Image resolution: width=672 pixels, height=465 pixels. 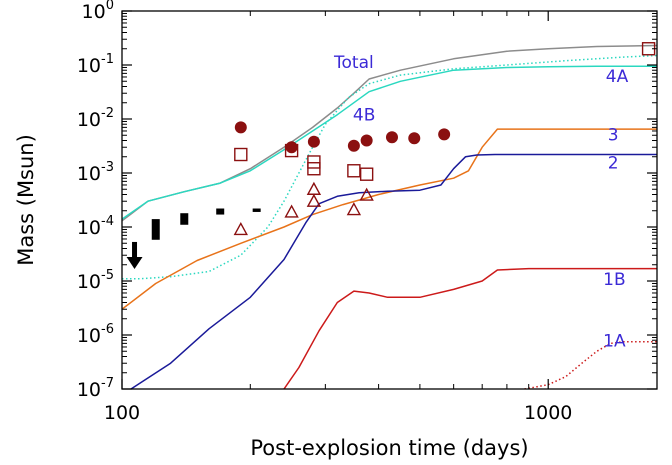 What do you see at coordinates (470, 328) in the screenshot?
I see `series-line-1b` at bounding box center [470, 328].